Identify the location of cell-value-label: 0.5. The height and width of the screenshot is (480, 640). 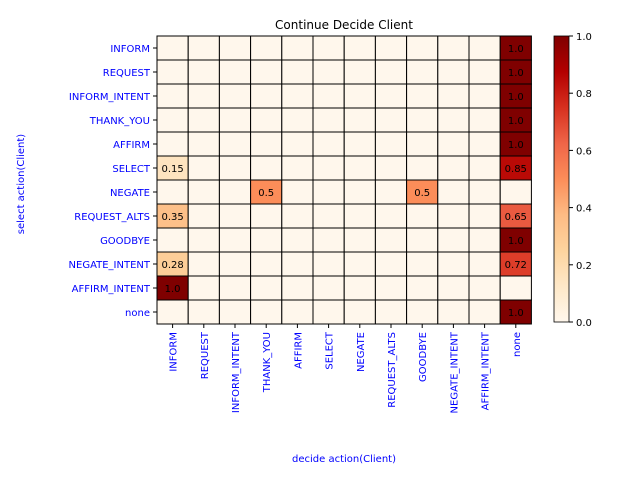
(266, 193).